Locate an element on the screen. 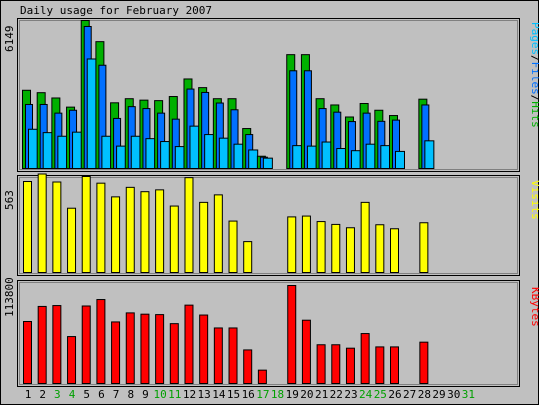 The height and width of the screenshot is (405, 539). ymax-label-middle: 563 is located at coordinates (9, 200).